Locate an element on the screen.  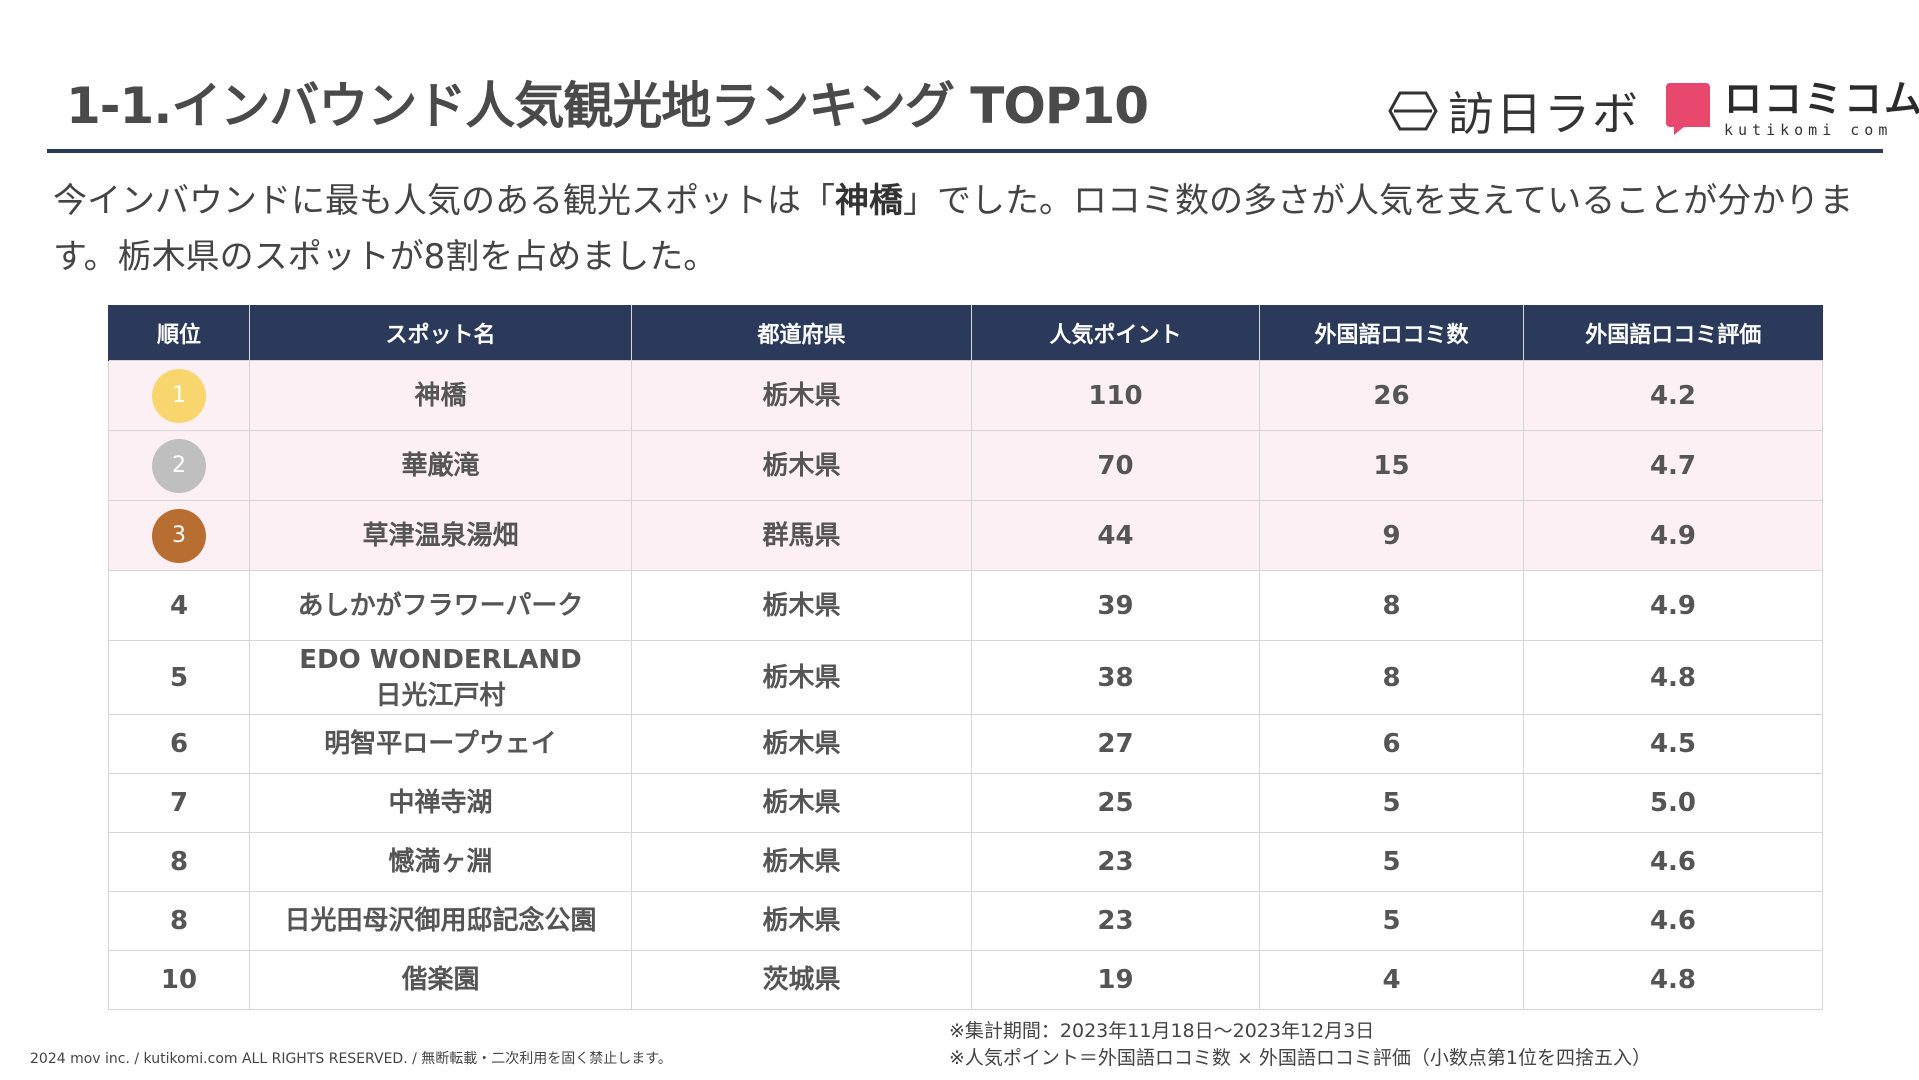
points-cell: 70 is located at coordinates (1115, 465).